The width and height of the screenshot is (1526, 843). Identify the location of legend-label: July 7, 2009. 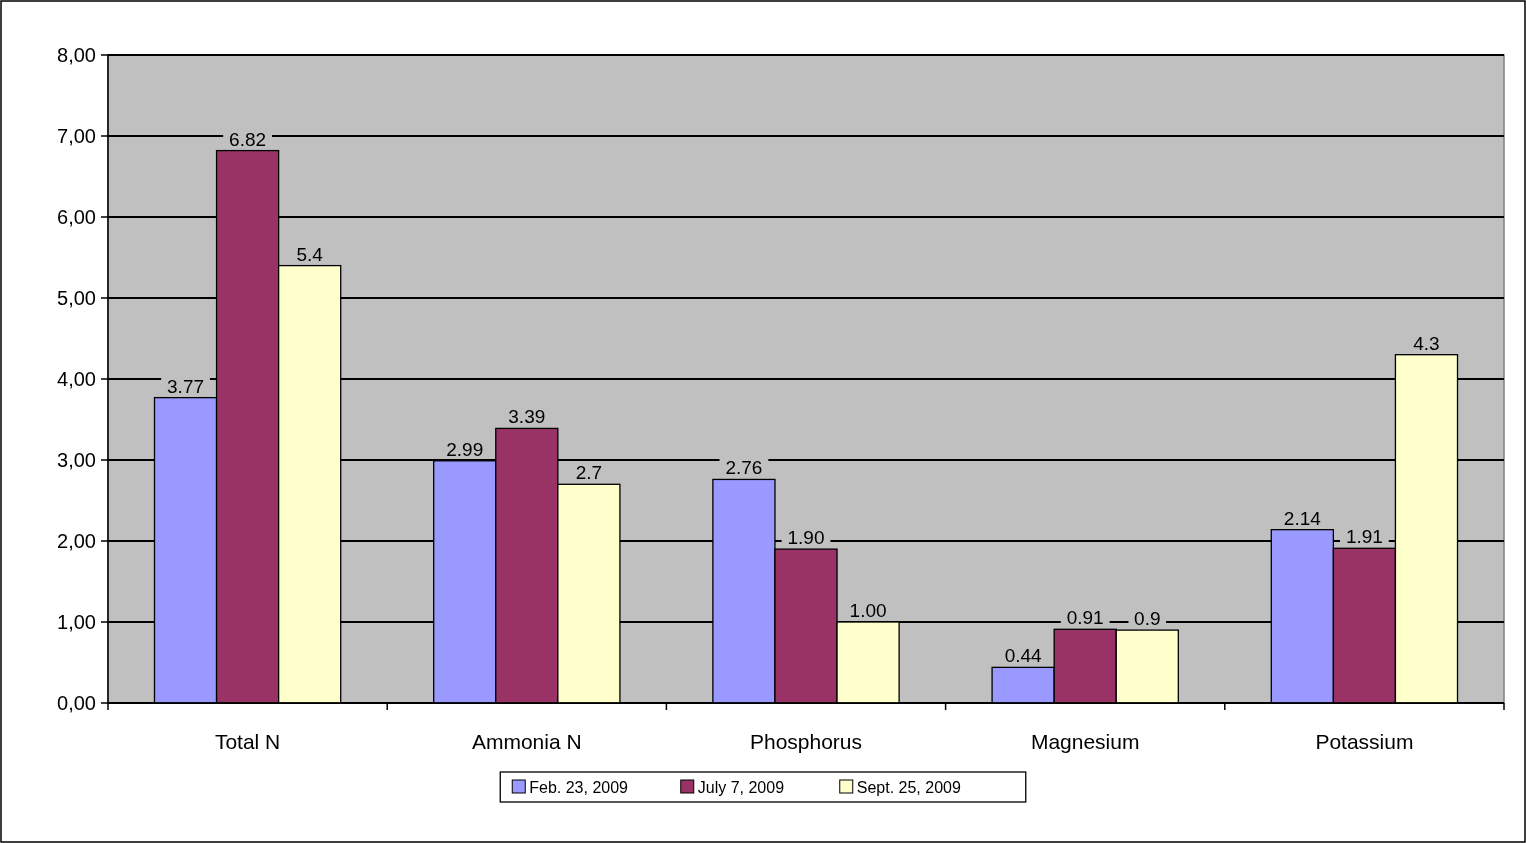
(741, 787).